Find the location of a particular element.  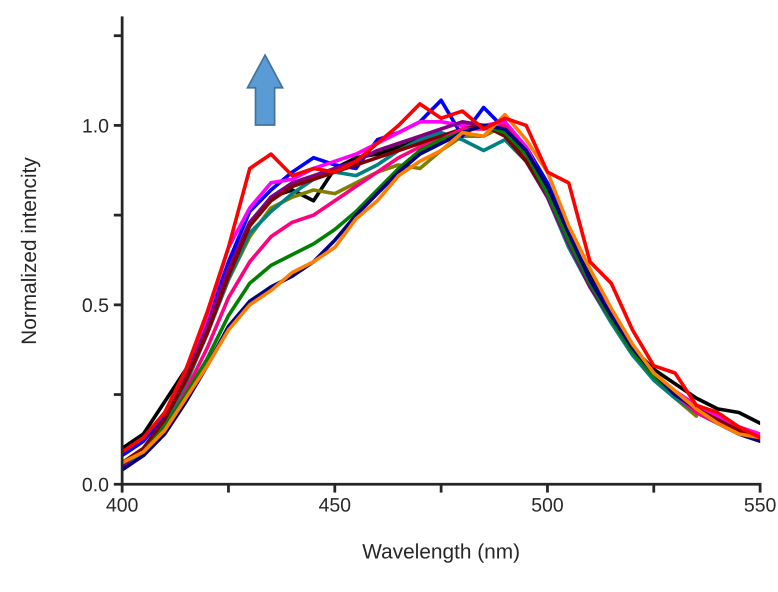

x-tick-label: 400 is located at coordinates (122, 505).